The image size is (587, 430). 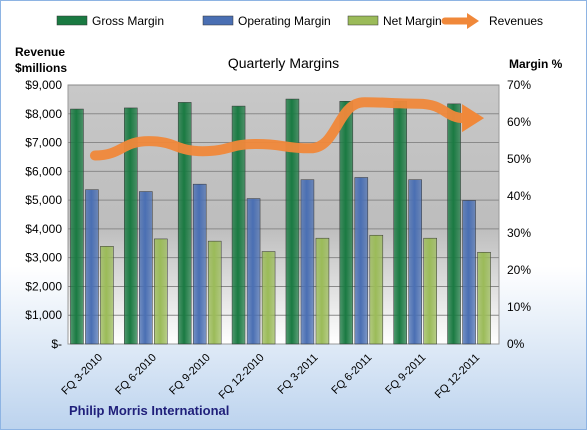 I want to click on category-label: FQ 9-2010, so click(x=190, y=375).